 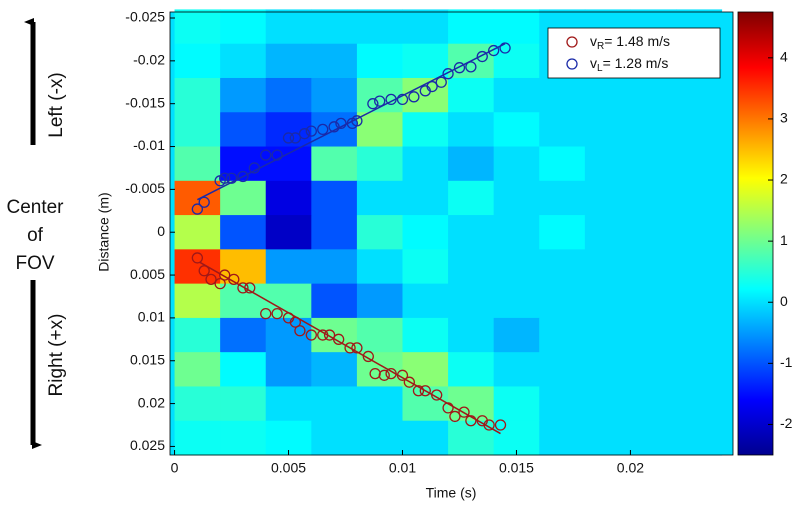 I want to click on x-tick-label: 0.02, so click(x=630, y=468).